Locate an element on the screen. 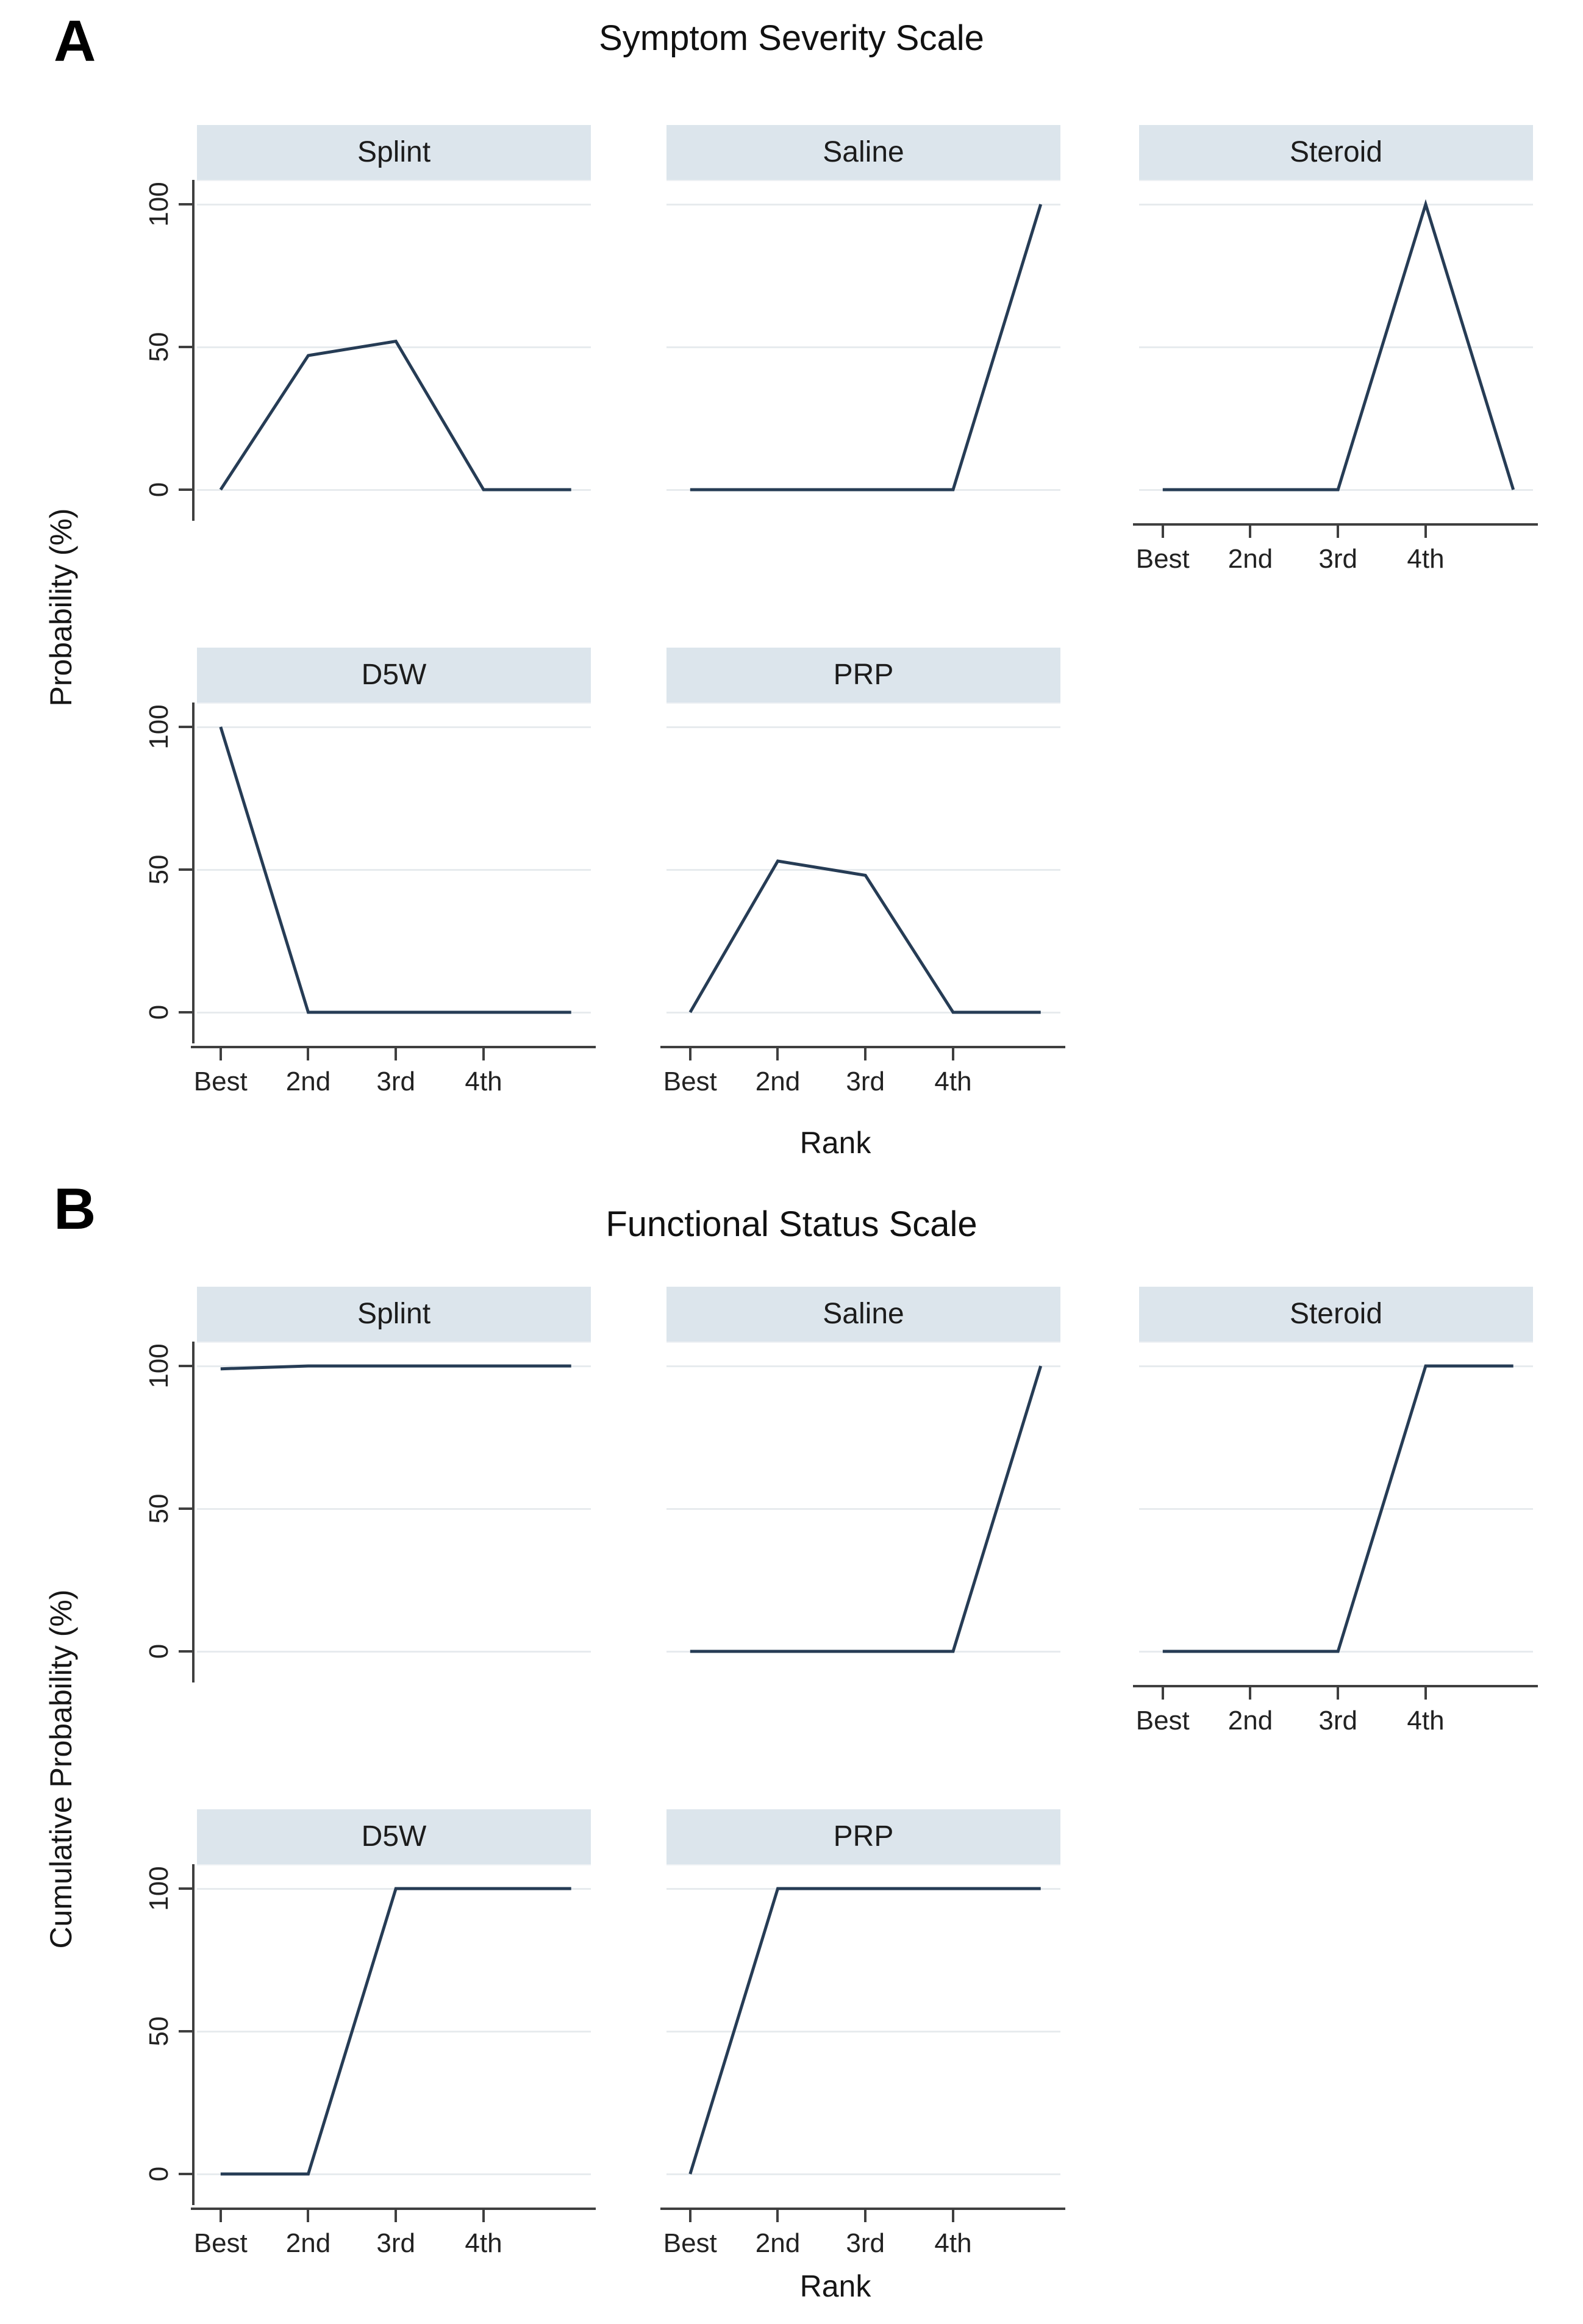 The height and width of the screenshot is (2324, 1583). facet-header-a-steroid: Steroid is located at coordinates (1336, 152).